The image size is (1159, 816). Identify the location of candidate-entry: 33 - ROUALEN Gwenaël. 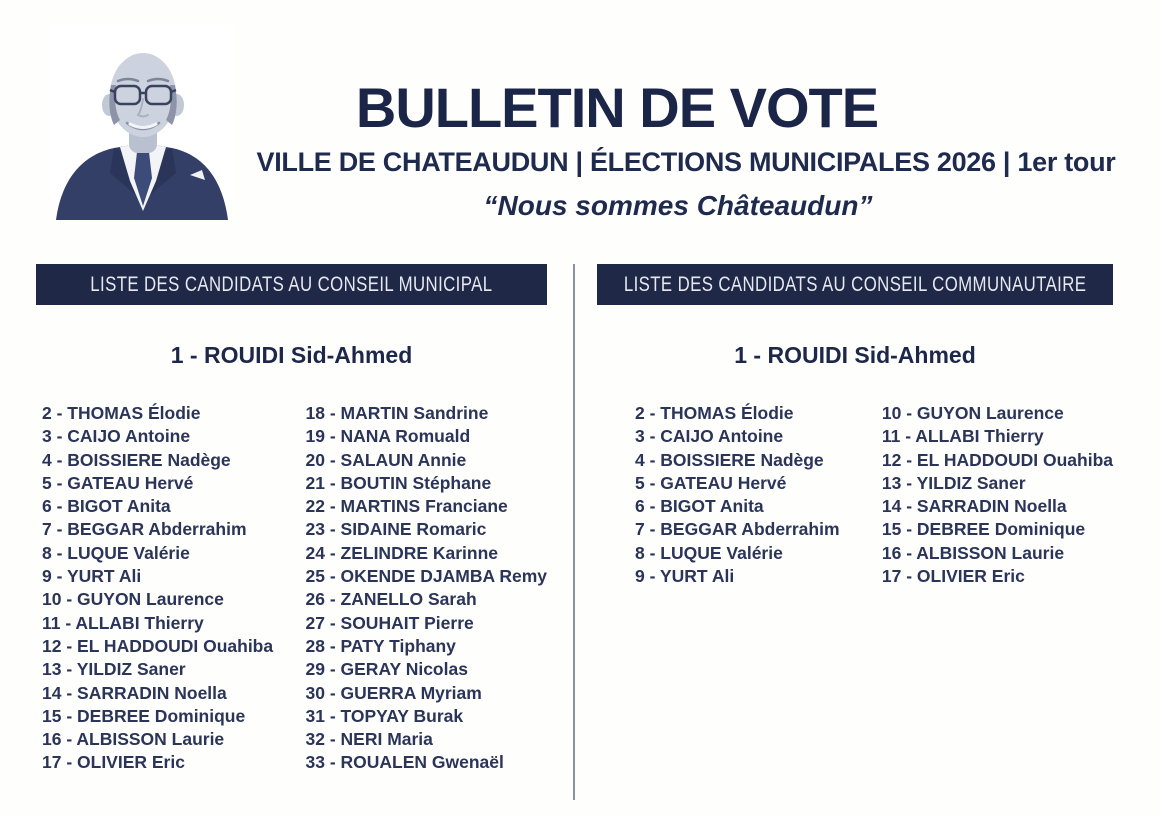
(404, 762).